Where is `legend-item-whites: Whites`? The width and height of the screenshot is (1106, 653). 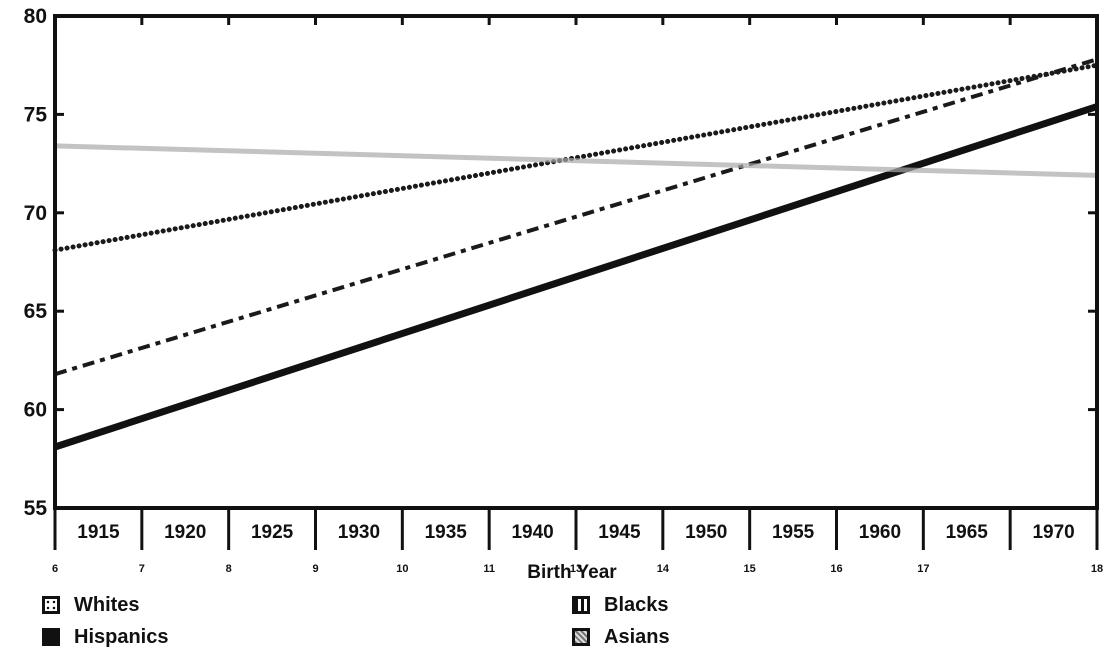
legend-item-whites: Whites is located at coordinates (91, 605).